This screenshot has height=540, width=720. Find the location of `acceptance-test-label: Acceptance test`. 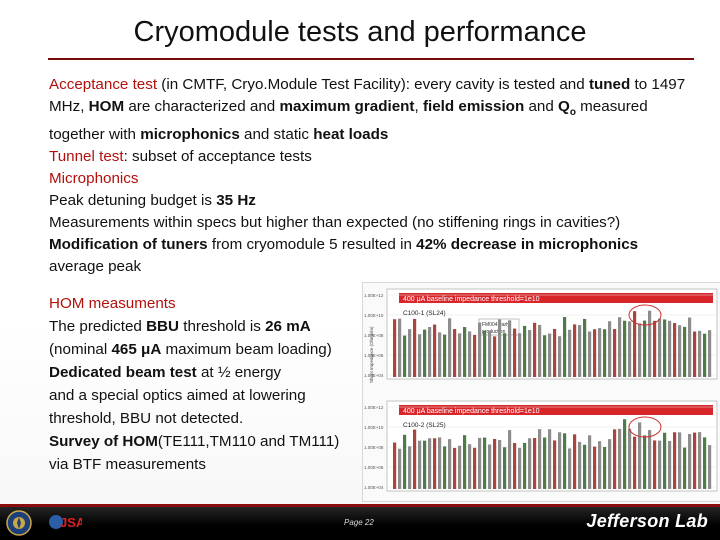

acceptance-test-label: Acceptance test is located at coordinates (103, 84).